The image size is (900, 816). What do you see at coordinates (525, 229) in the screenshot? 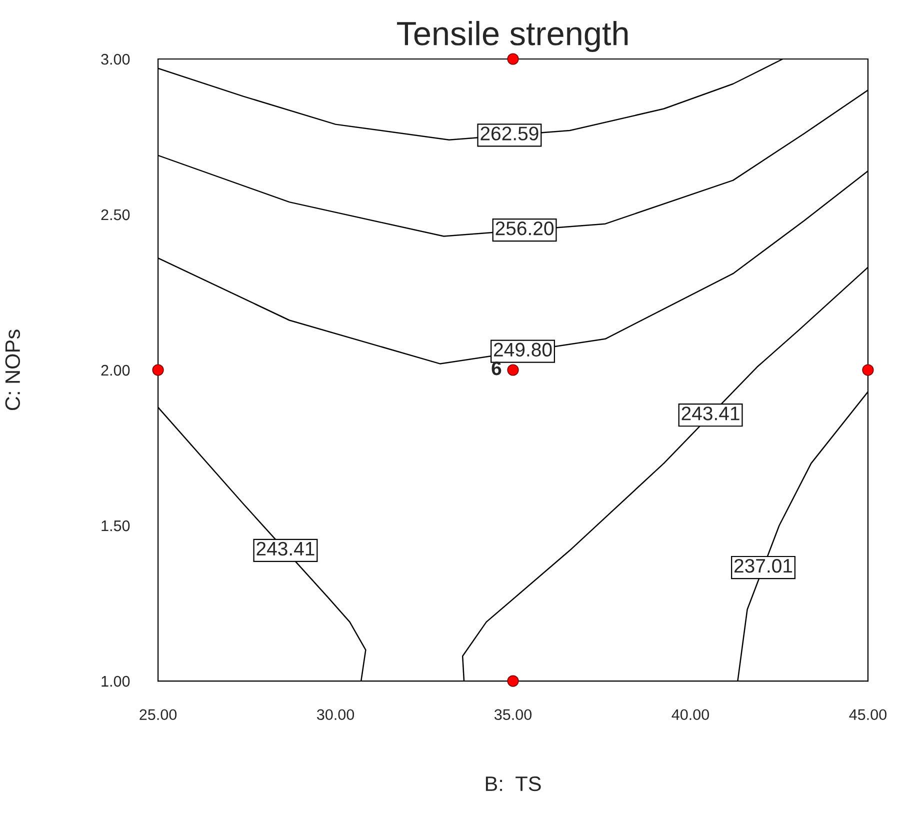
I see `series-label: 256.20` at bounding box center [525, 229].